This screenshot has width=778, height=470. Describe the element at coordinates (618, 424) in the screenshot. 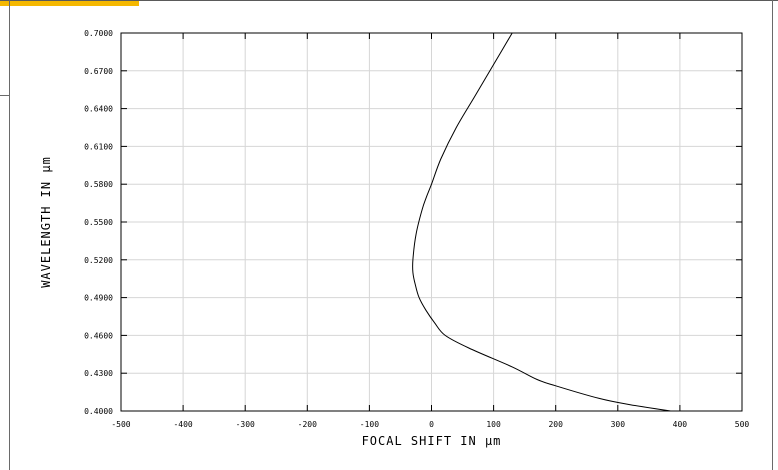

I see `x-tick-label: 300` at that location.